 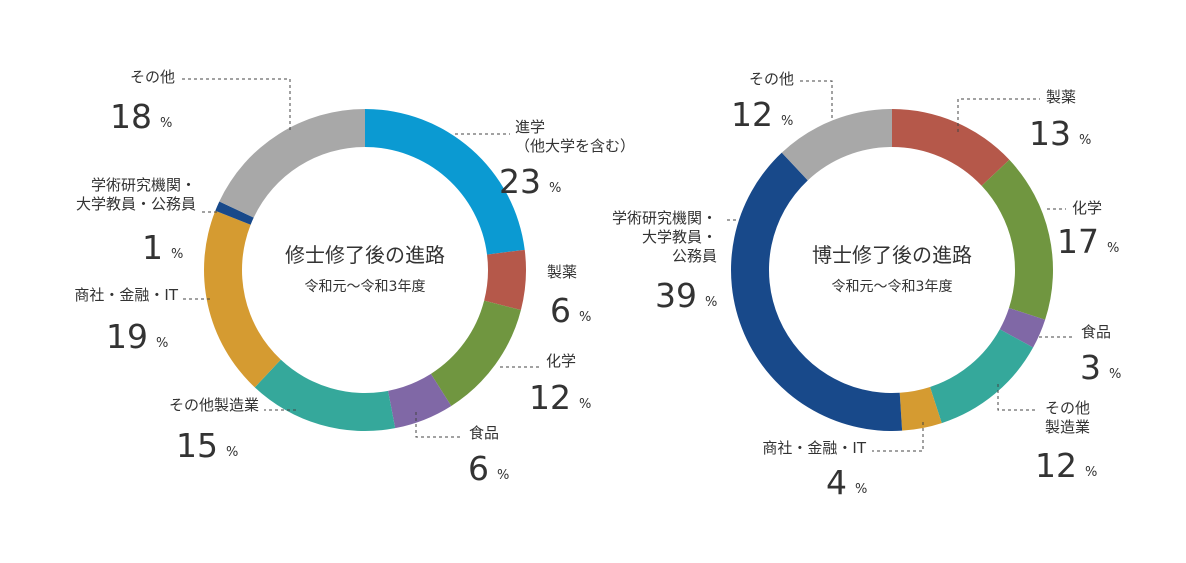 What do you see at coordinates (836, 482) in the screenshot?
I see `slice-value-shosha: 4` at bounding box center [836, 482].